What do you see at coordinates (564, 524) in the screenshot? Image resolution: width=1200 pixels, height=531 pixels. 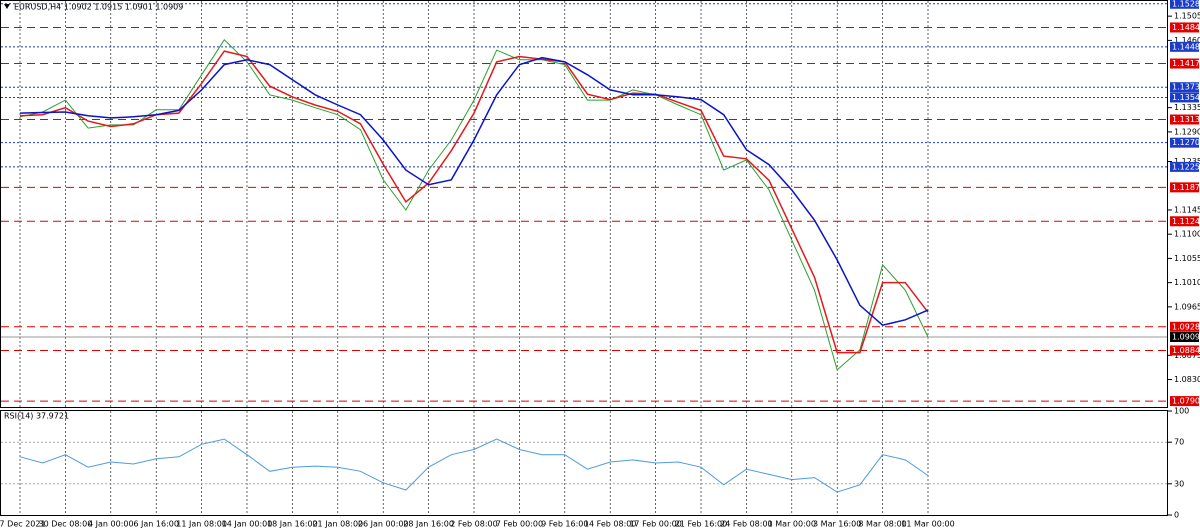 I see `x-tick-label: 9 Feb 16:00` at bounding box center [564, 524].